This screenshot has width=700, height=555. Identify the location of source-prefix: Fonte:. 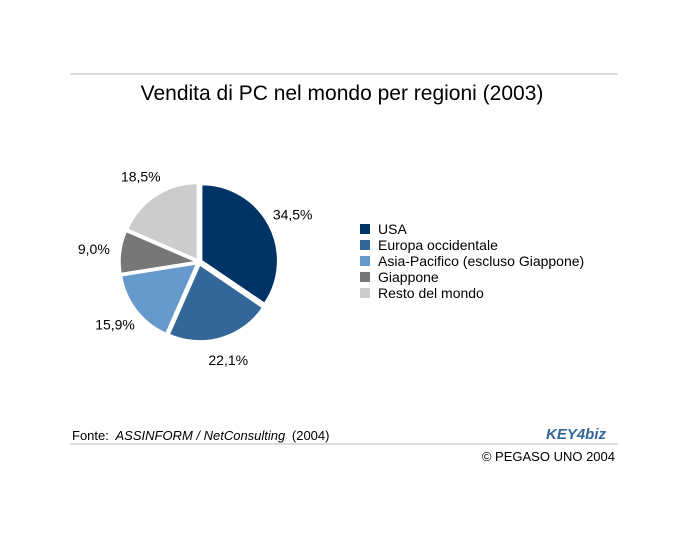
(90, 435).